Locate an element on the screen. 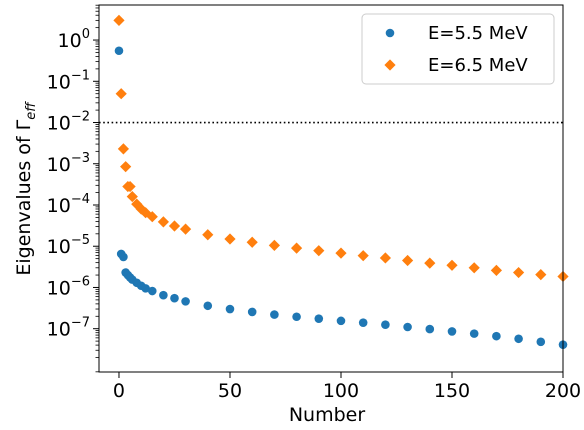  y-axis-label-subscript: eff is located at coordinates (31, 110).